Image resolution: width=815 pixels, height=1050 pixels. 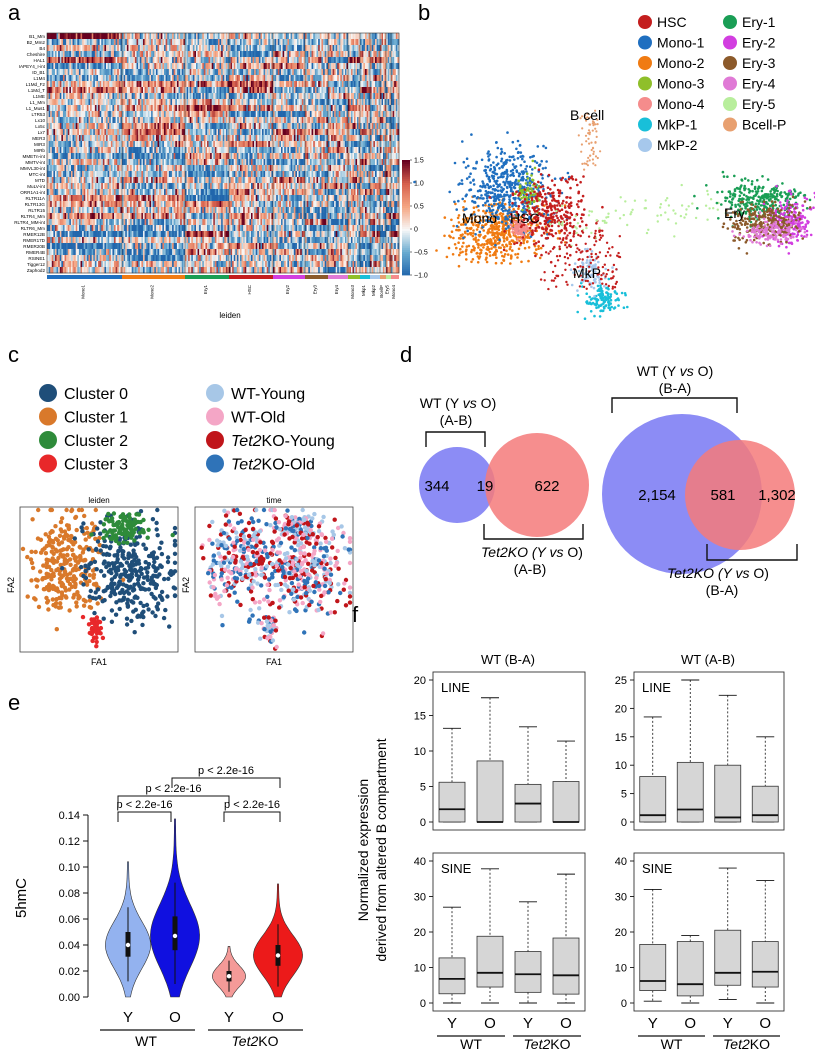 I want to click on heatmap-row-label: Lx10, so click(x=40, y=120).